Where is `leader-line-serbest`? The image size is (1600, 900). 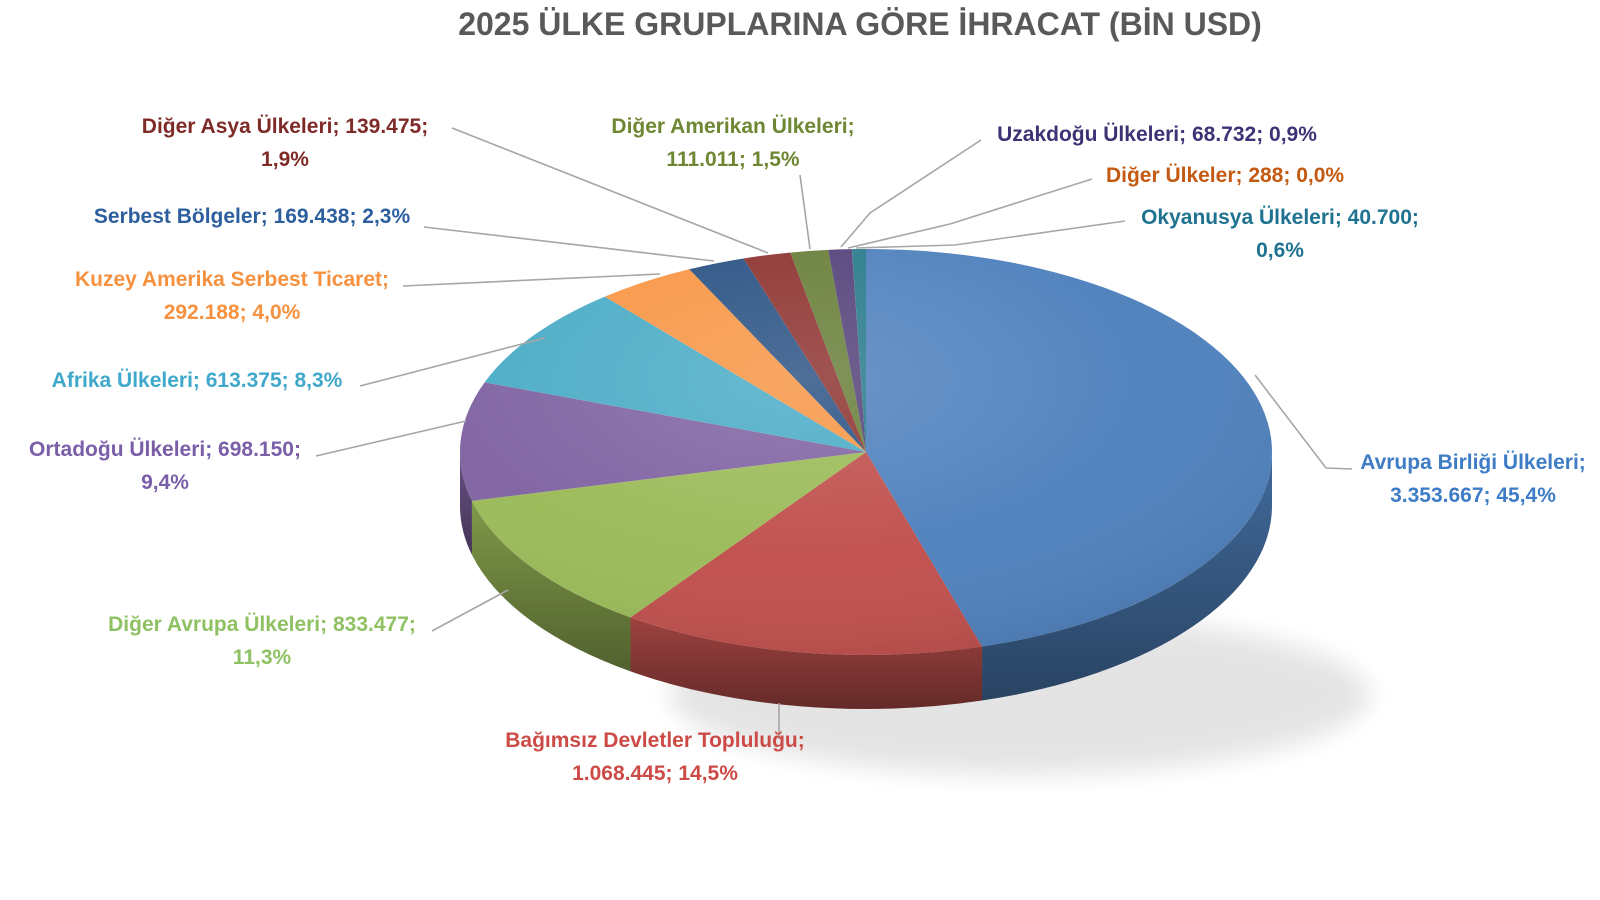 leader-line-serbest is located at coordinates (569, 244).